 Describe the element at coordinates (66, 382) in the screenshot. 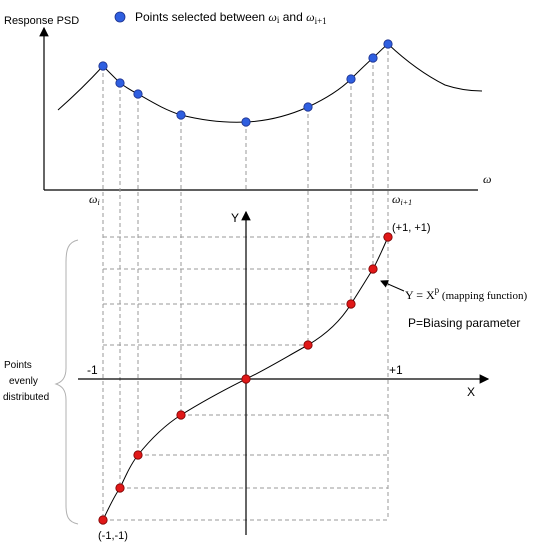

I see `left-brace` at that location.